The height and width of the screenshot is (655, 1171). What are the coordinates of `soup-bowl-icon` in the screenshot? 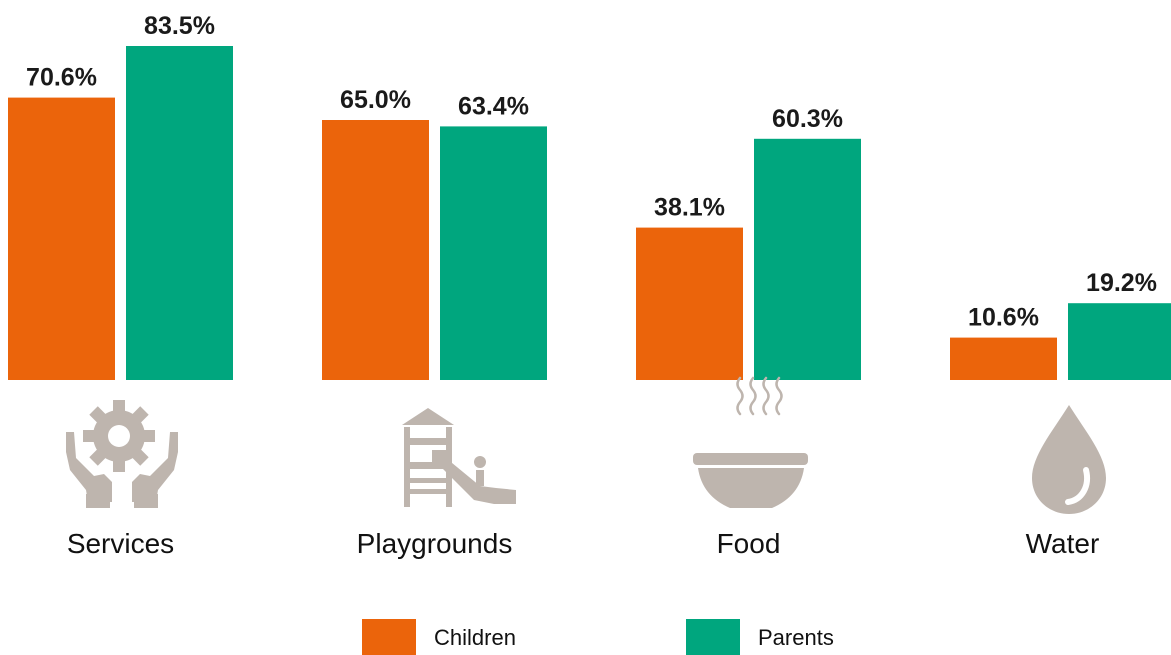 It's located at (750, 442).